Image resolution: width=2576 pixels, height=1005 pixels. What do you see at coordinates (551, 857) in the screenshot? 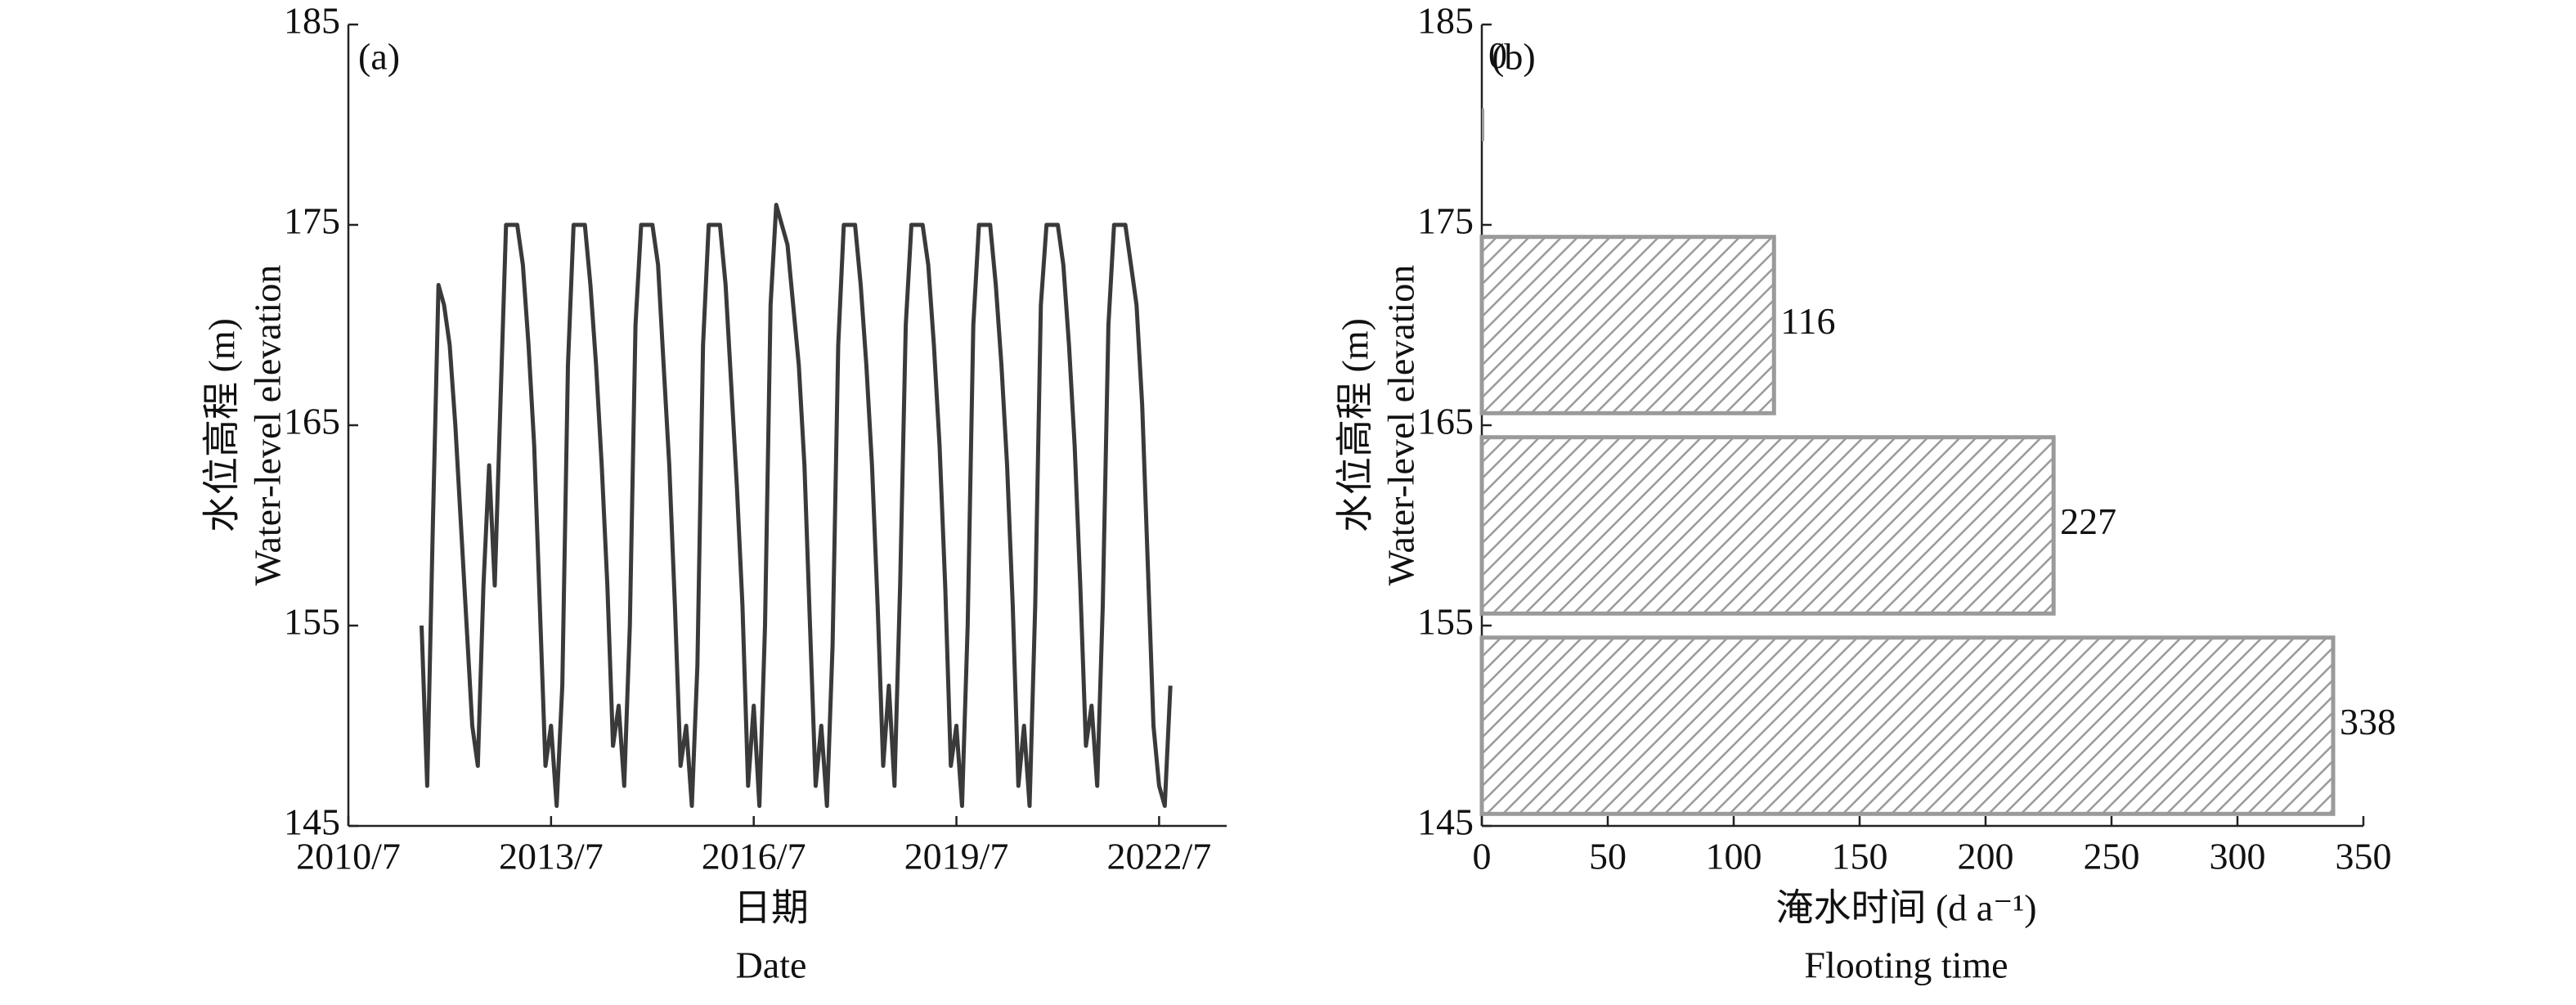
I see `x-tick-label: 2013/7` at bounding box center [551, 857].